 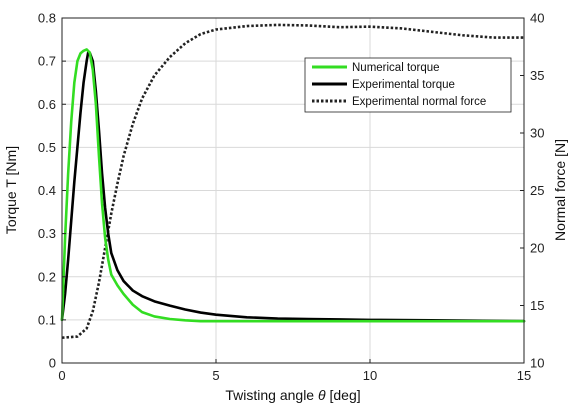 I want to click on x-tick-label: 10, so click(x=370, y=375).